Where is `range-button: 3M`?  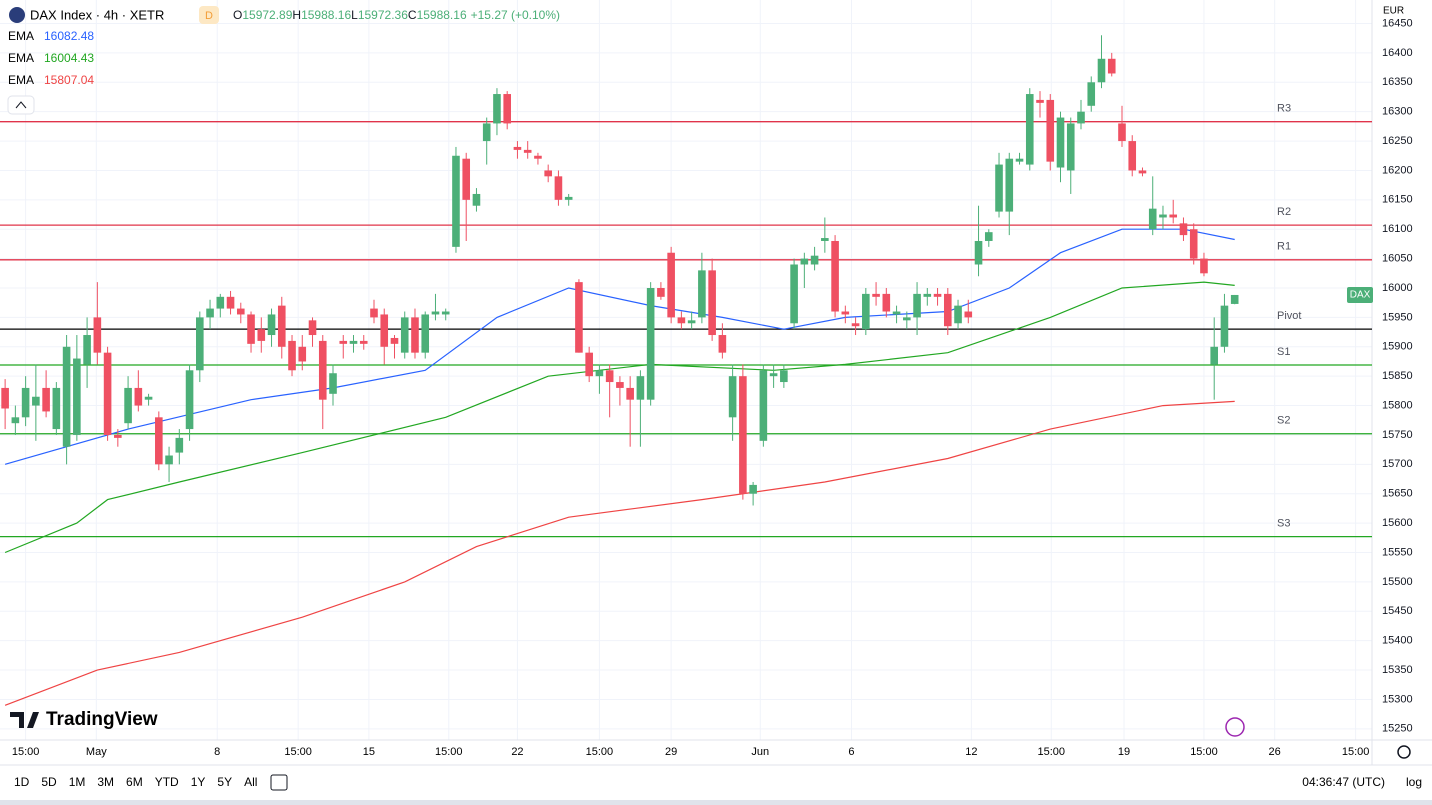
range-button: 3M is located at coordinates (105, 782).